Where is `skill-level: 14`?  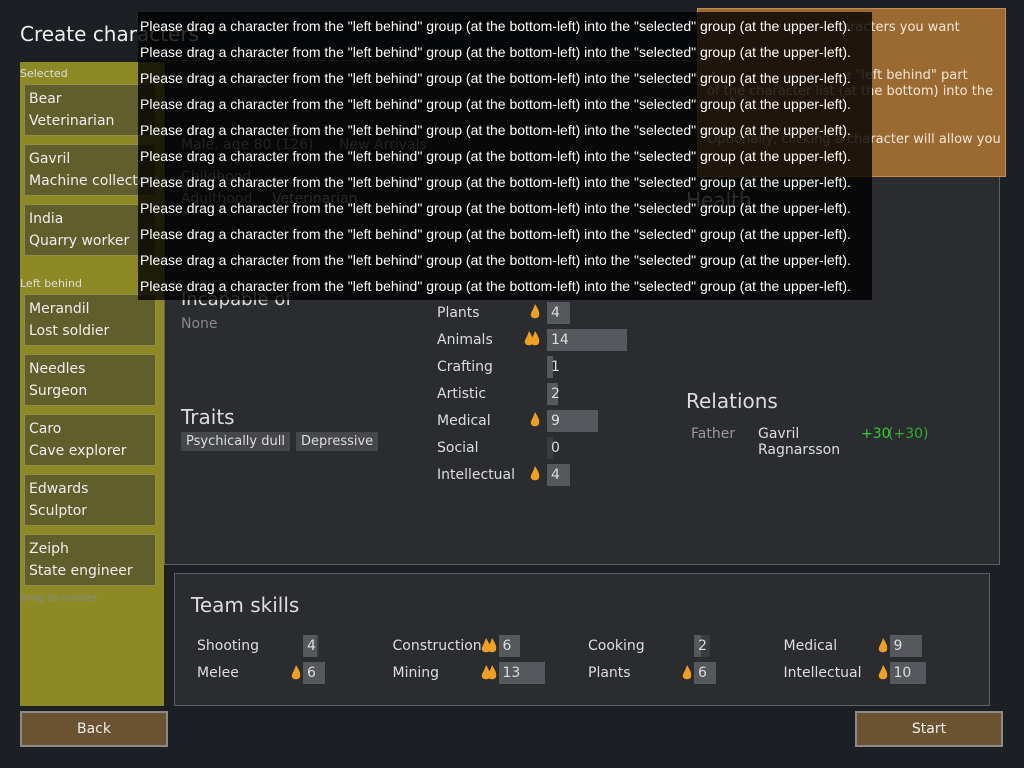
skill-level: 14 is located at coordinates (560, 340).